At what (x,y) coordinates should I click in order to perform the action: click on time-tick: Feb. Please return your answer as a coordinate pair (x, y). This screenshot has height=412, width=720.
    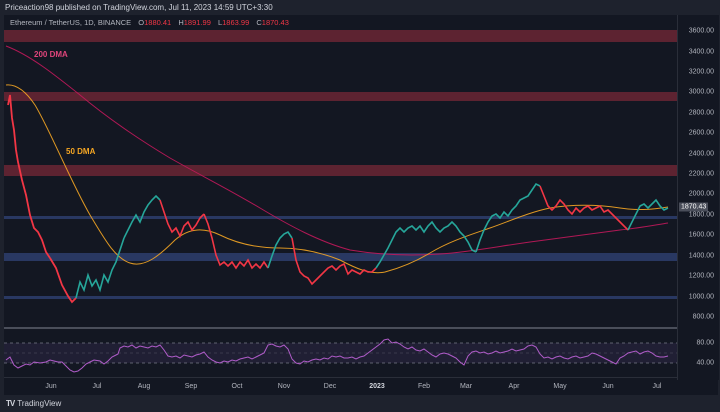
    Looking at the image, I should click on (424, 386).